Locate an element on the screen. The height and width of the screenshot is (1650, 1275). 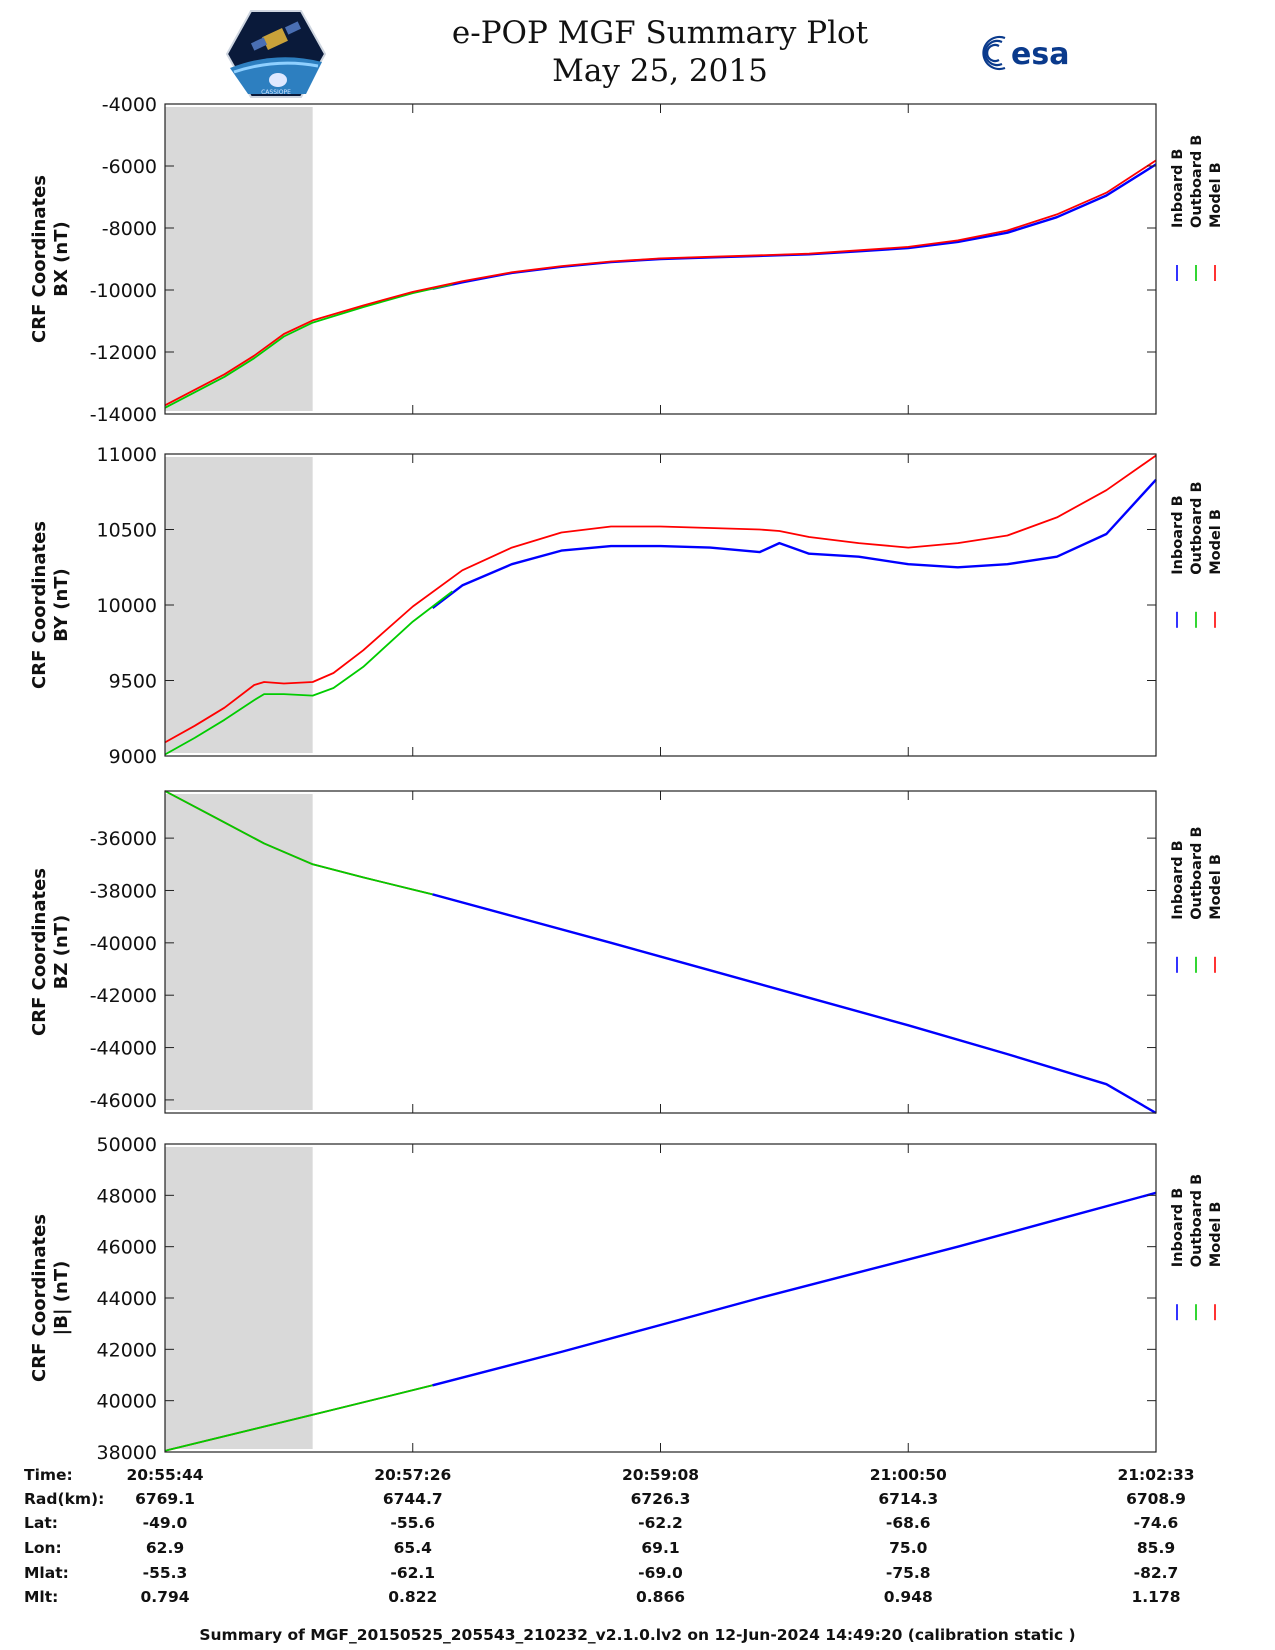
table-row-label: Lat: is located at coordinates (41, 1523).